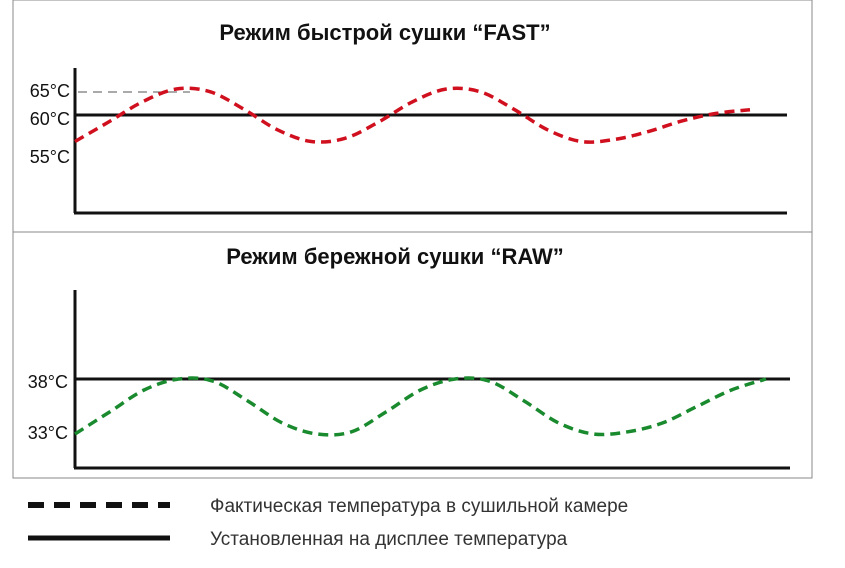  I want to click on raw-actual-temperature-line, so click(420, 406).